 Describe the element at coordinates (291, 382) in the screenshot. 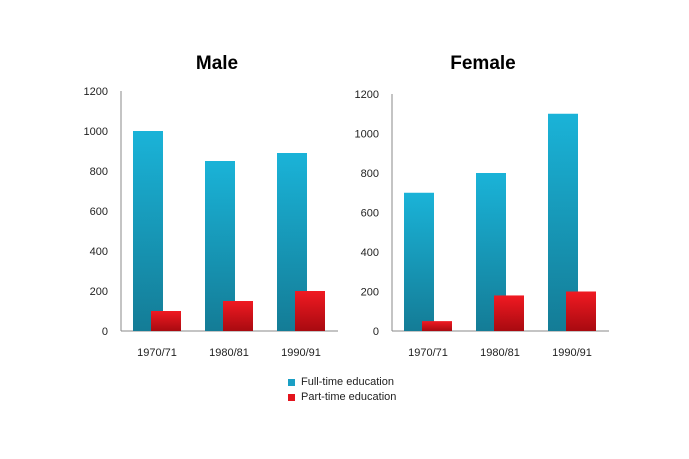

I see `legend-swatch-full-time` at that location.